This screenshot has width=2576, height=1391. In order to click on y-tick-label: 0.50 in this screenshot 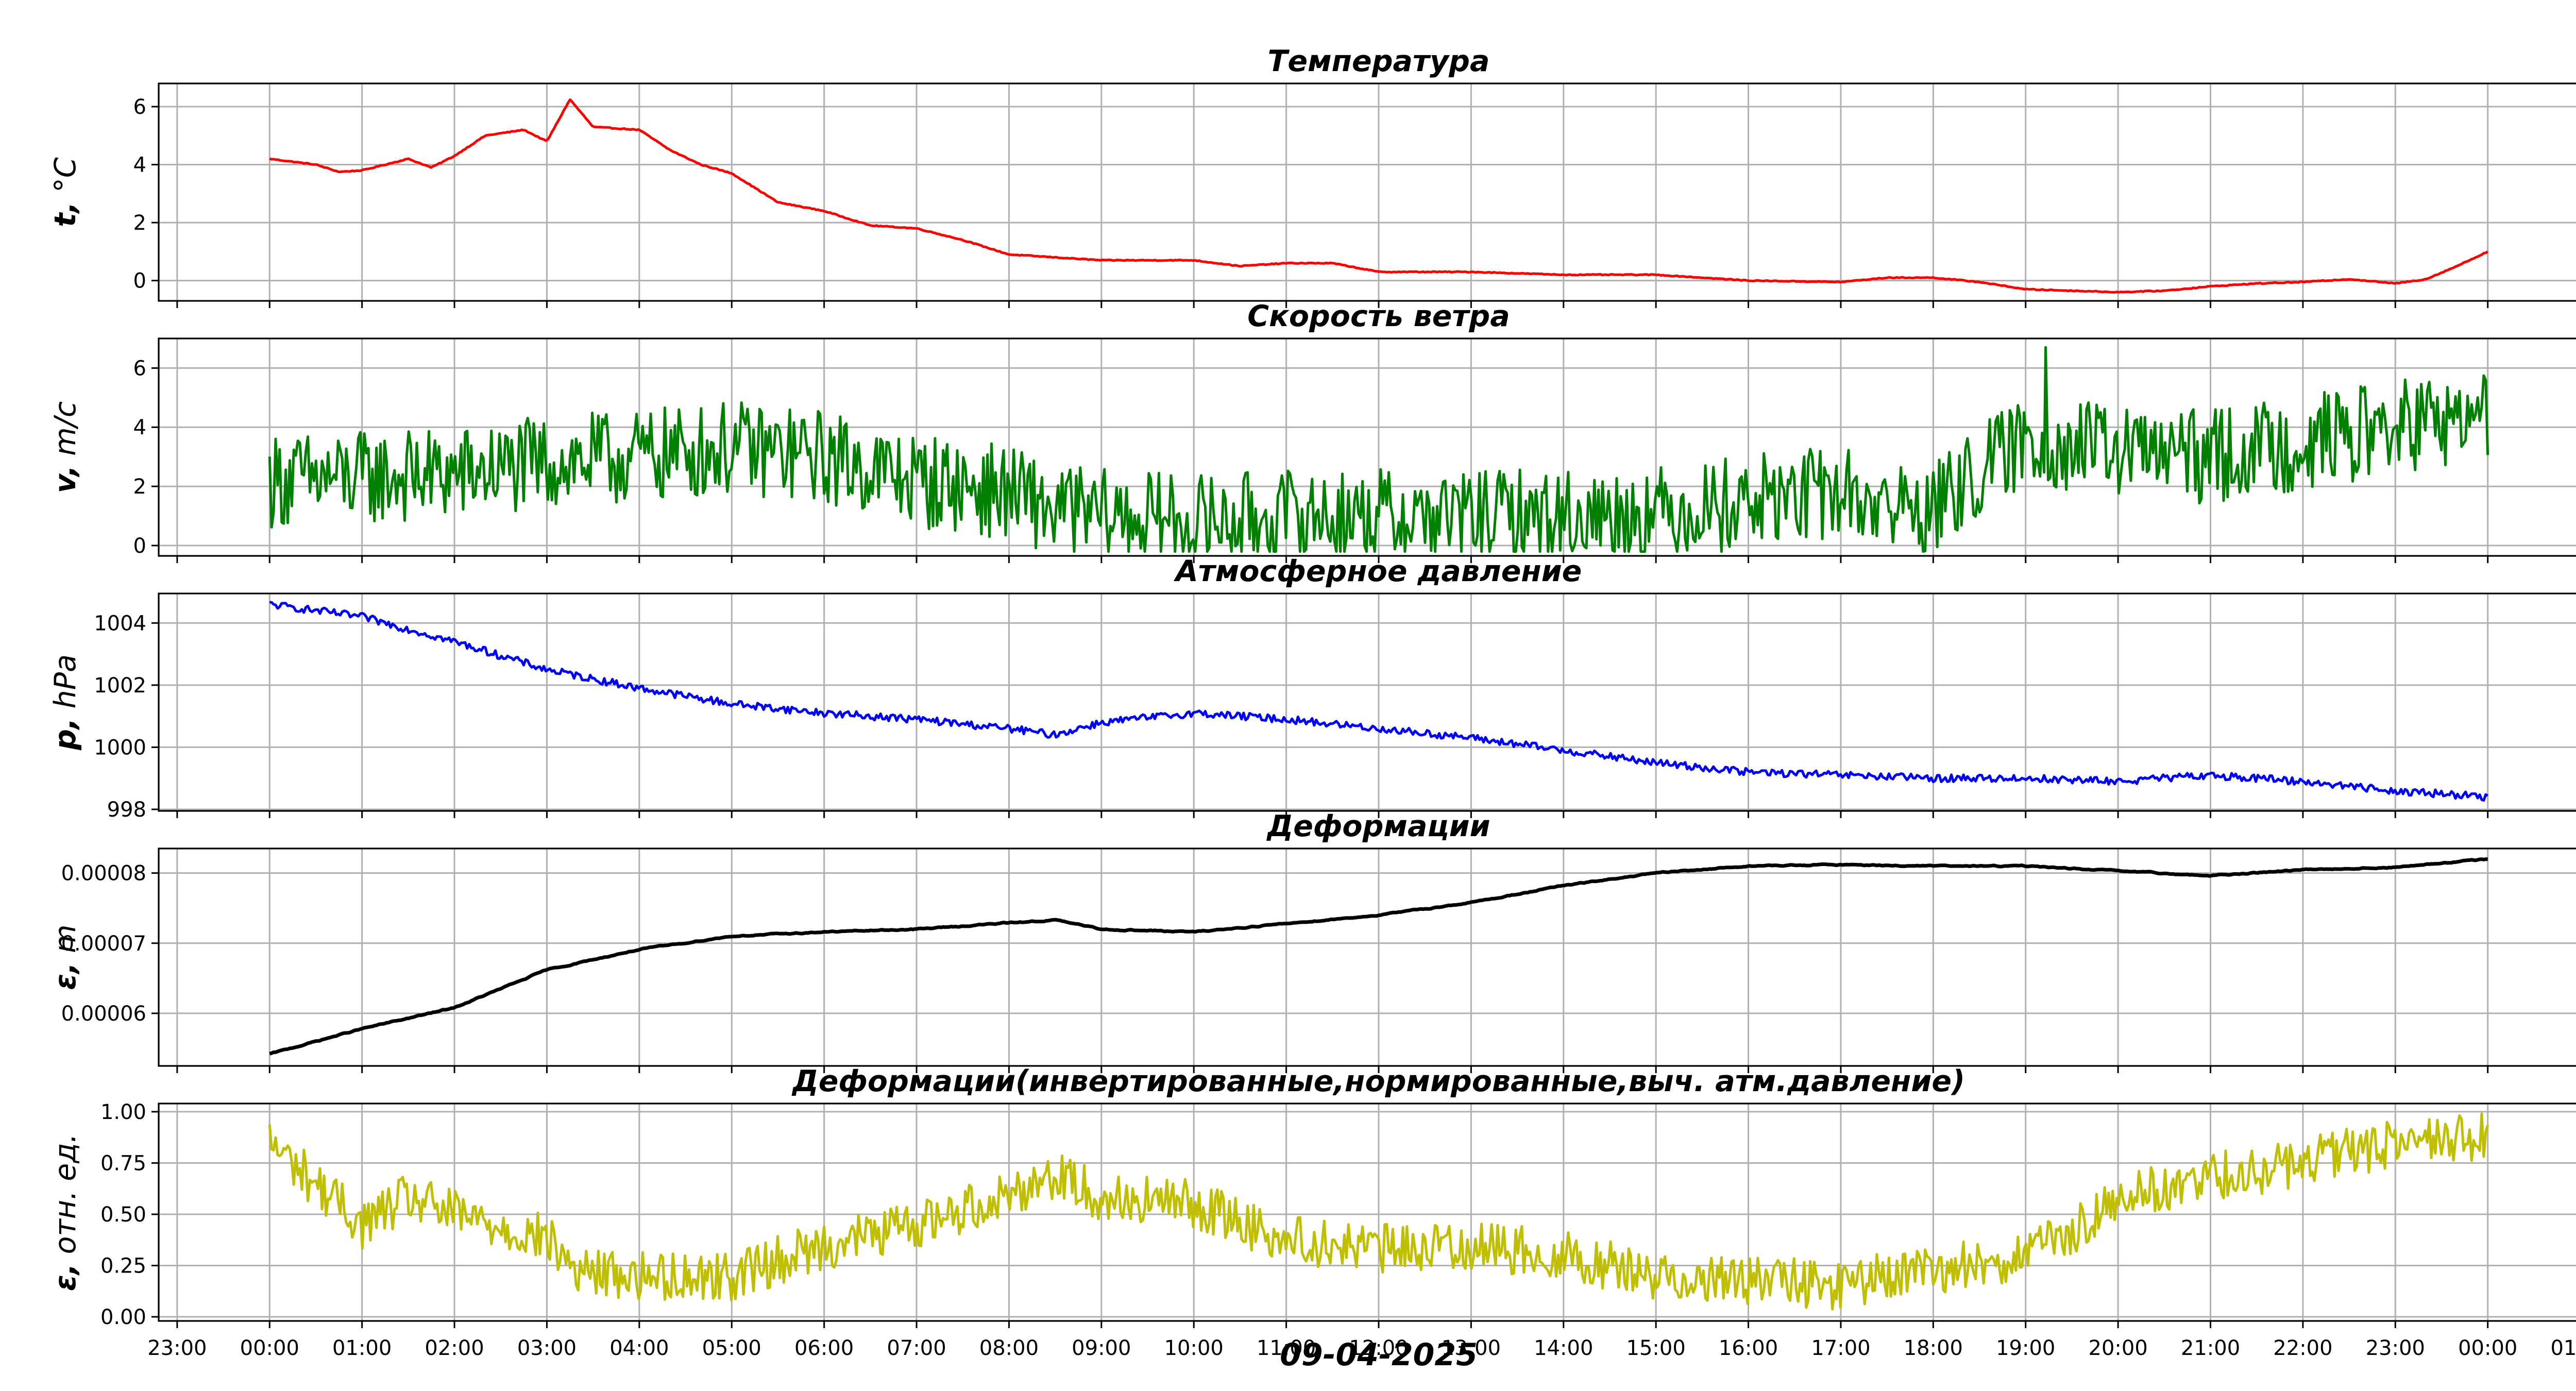, I will do `click(123, 1215)`.